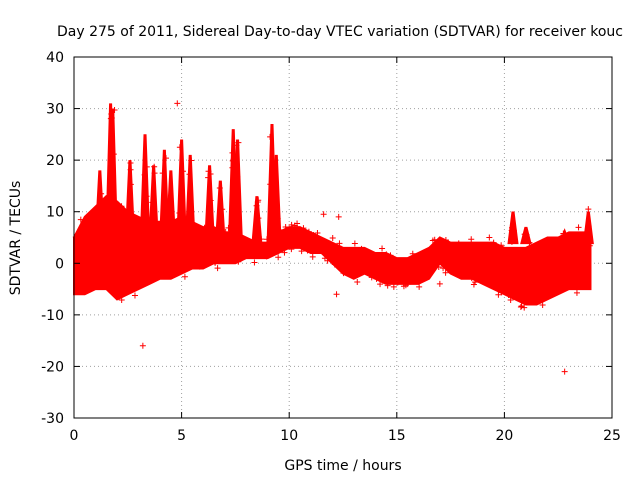  Describe the element at coordinates (55, 58) in the screenshot. I see `y-tick-label: 40` at that location.